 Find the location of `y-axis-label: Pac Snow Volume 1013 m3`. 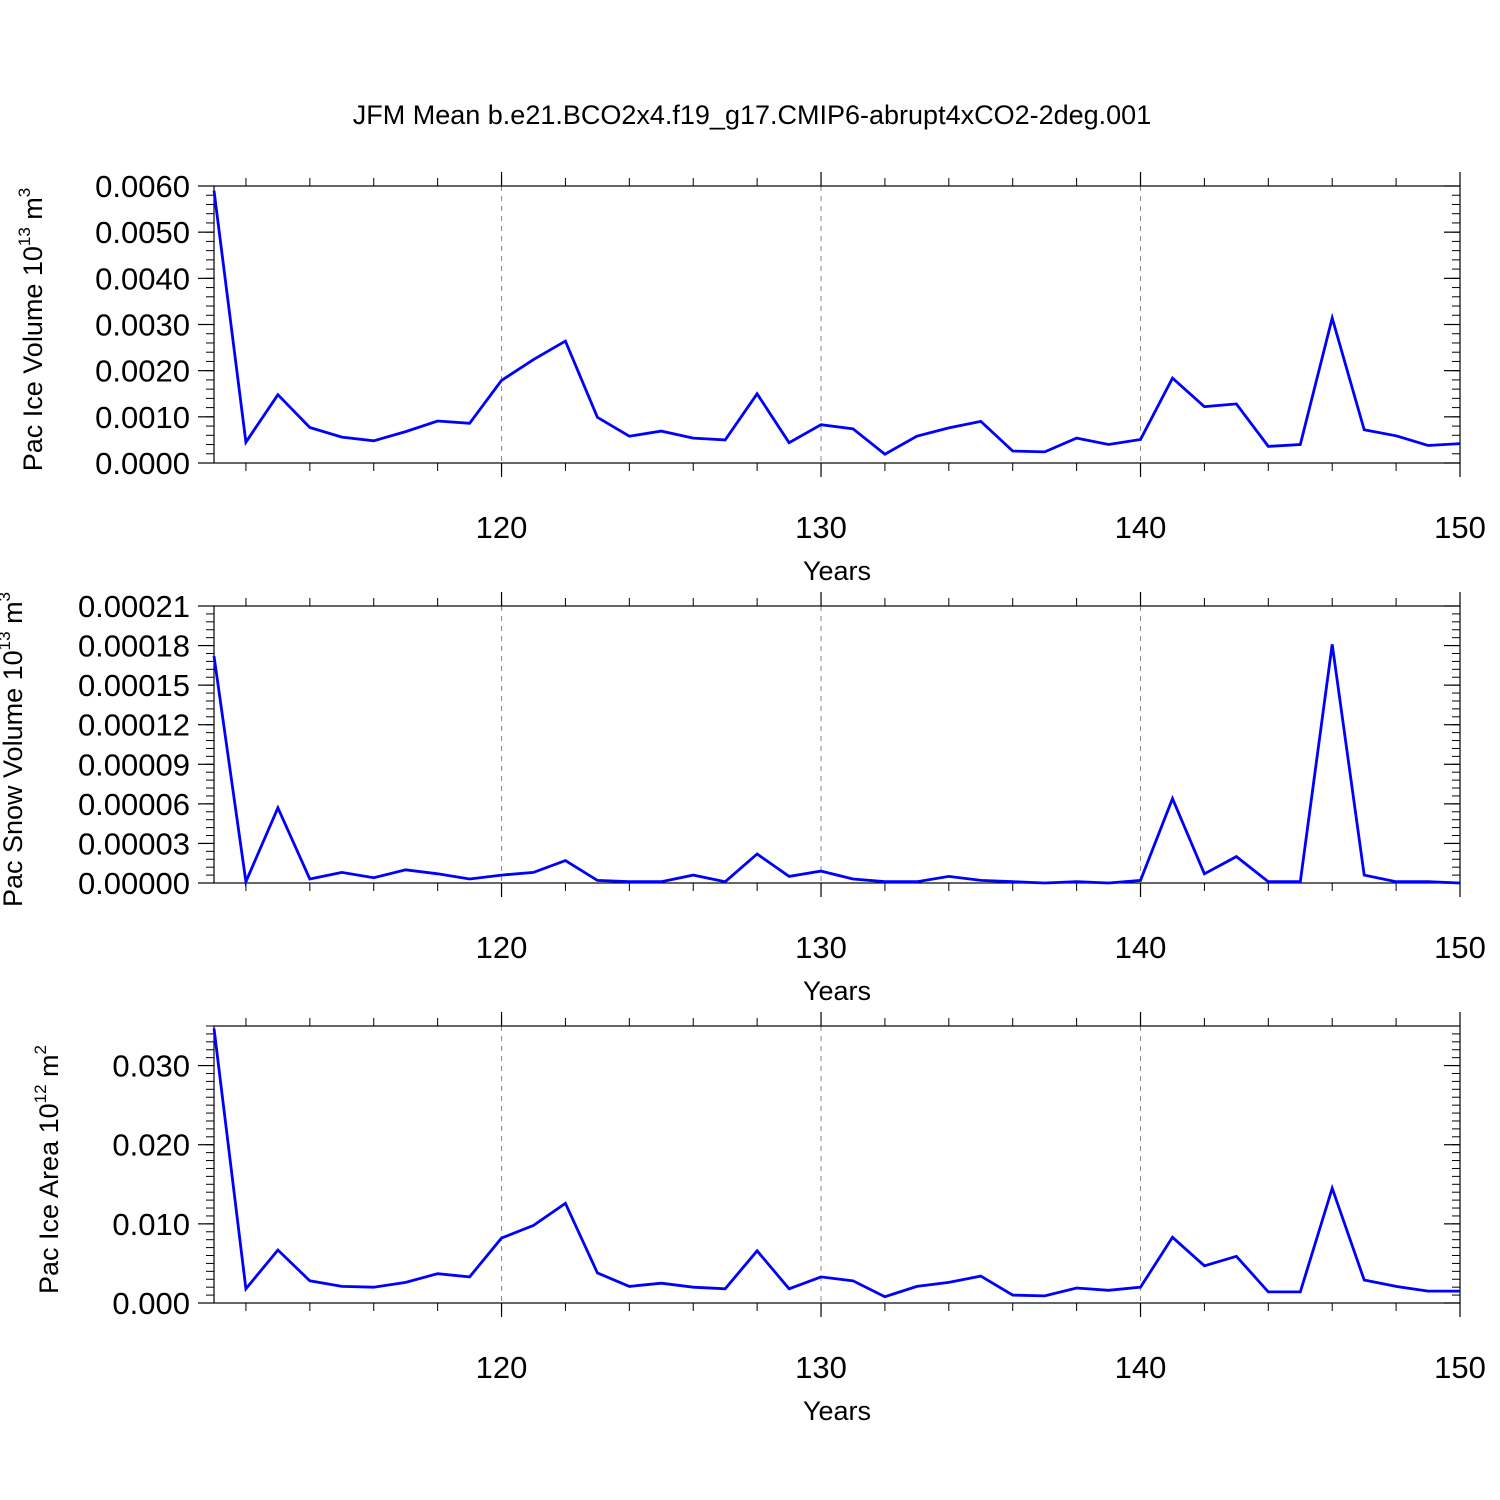

y-axis-label: Pac Snow Volume 1013 m3 is located at coordinates (14, 749).